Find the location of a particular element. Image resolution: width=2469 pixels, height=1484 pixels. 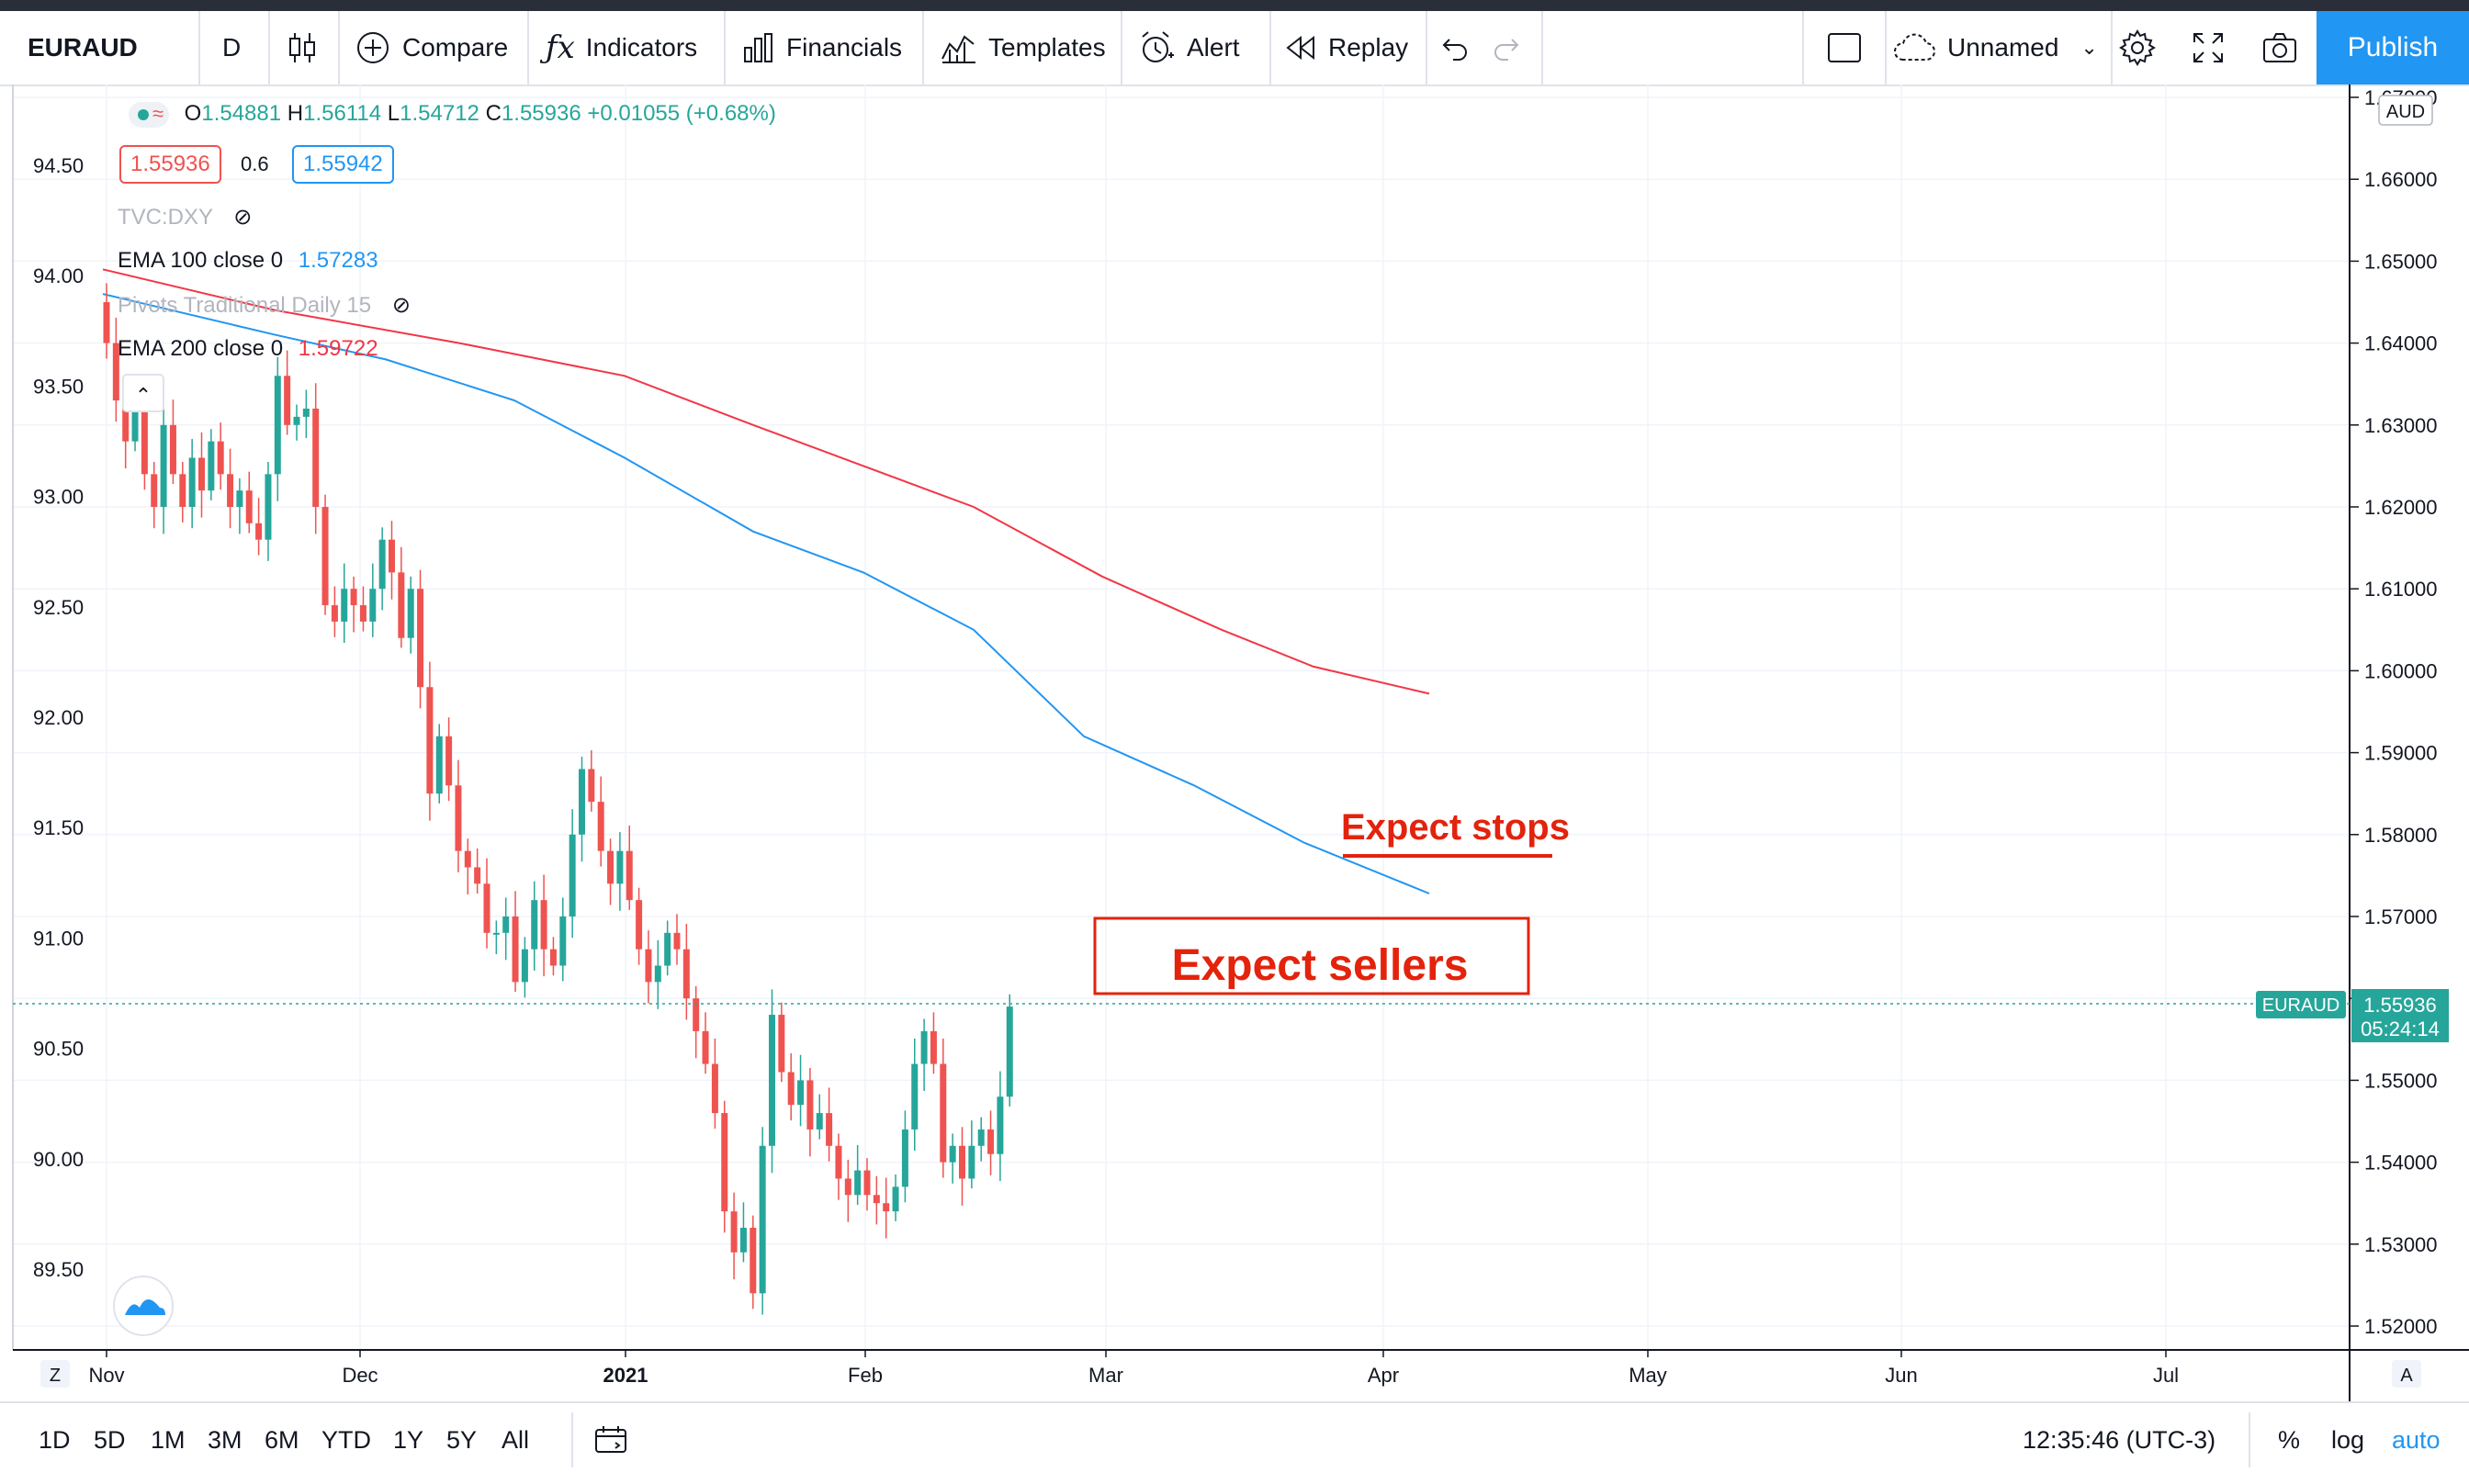

range-button-3m: 3M is located at coordinates (225, 1440).